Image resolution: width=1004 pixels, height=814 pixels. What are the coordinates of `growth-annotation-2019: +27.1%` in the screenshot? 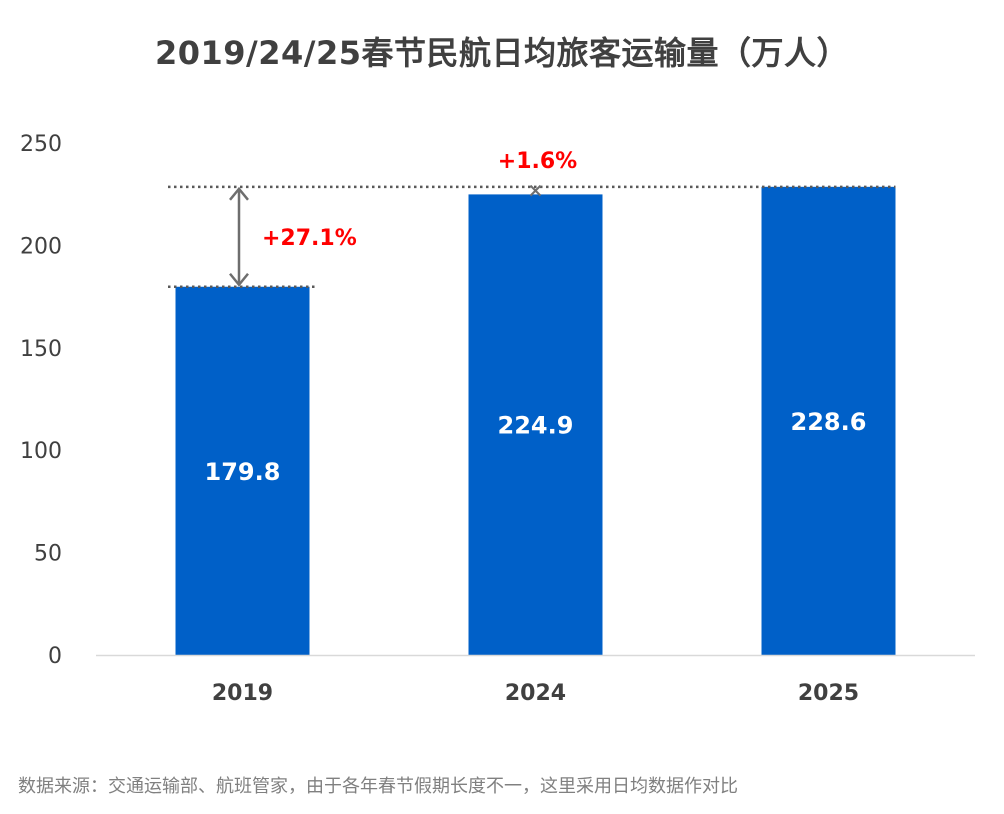 It's located at (309, 238).